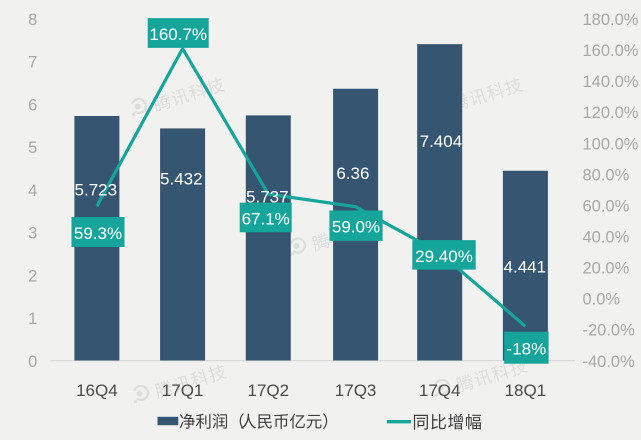  I want to click on svg-text: 0, so click(32, 362).